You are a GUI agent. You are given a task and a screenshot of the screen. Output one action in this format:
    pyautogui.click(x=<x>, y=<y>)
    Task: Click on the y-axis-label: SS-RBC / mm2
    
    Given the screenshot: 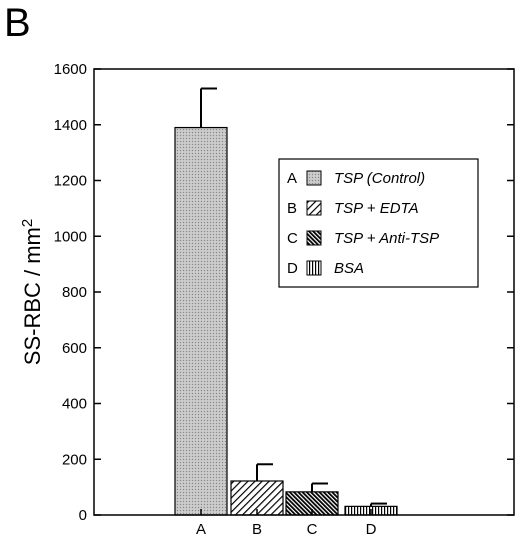 What is the action you would take?
    pyautogui.click(x=32, y=292)
    